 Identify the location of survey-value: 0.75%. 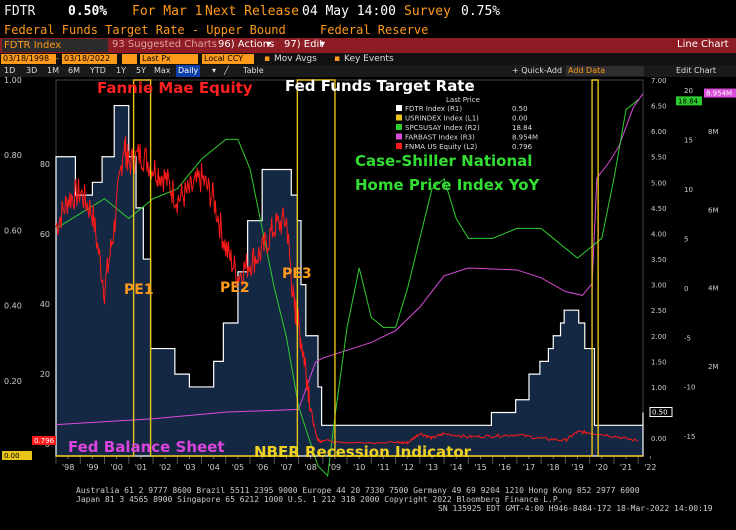
(481, 11).